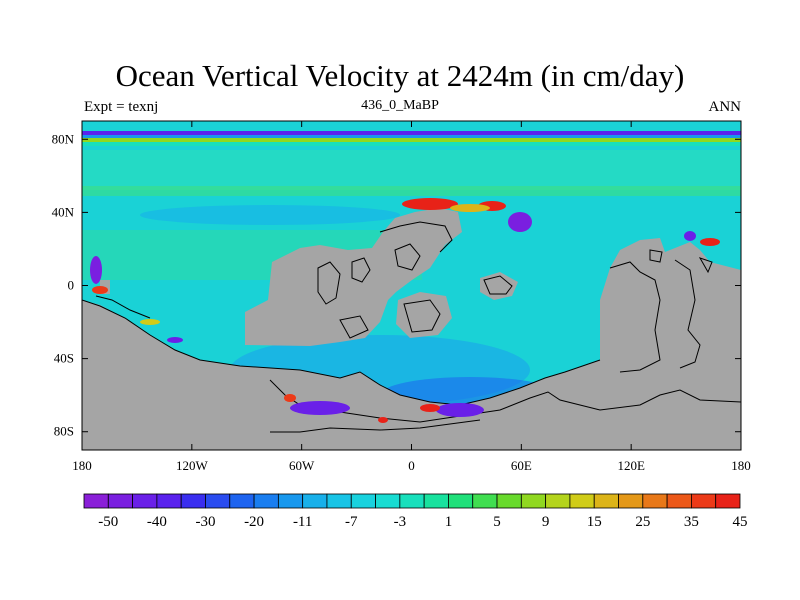  Describe the element at coordinates (631, 465) in the screenshot. I see `x-tick-label: 120E` at that location.